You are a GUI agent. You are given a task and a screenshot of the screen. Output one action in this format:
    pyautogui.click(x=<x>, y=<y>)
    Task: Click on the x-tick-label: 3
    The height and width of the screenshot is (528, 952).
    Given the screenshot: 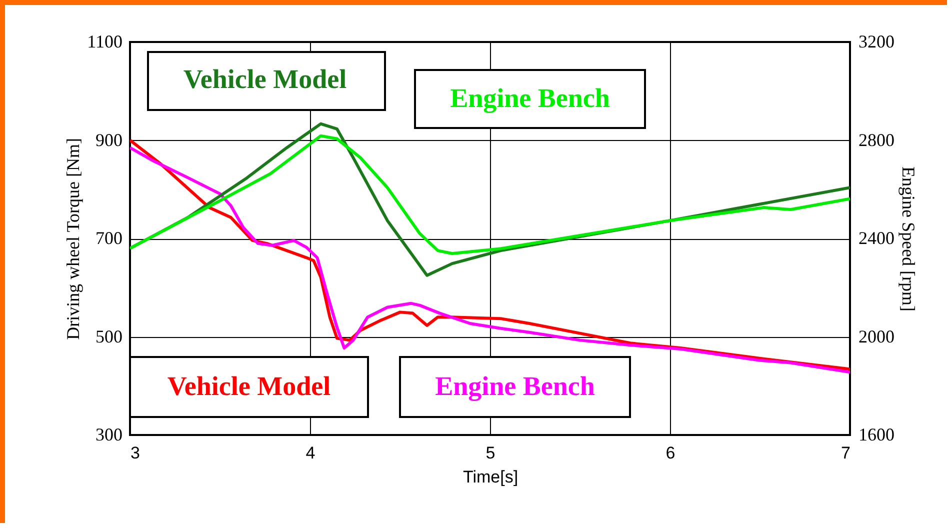 What is the action you would take?
    pyautogui.click(x=135, y=453)
    